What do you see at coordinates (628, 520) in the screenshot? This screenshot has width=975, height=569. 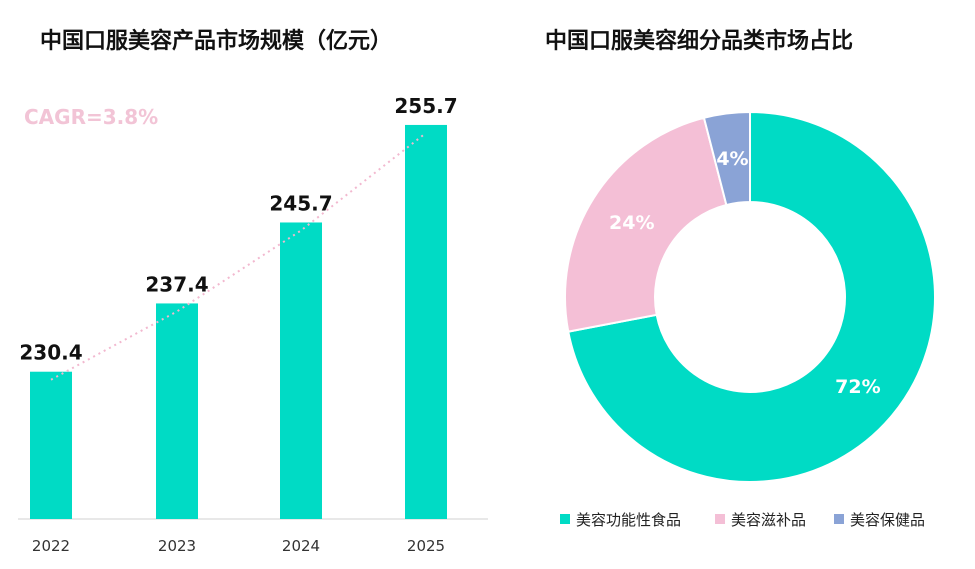 I see `legend-label: 美容功能性食品` at bounding box center [628, 520].